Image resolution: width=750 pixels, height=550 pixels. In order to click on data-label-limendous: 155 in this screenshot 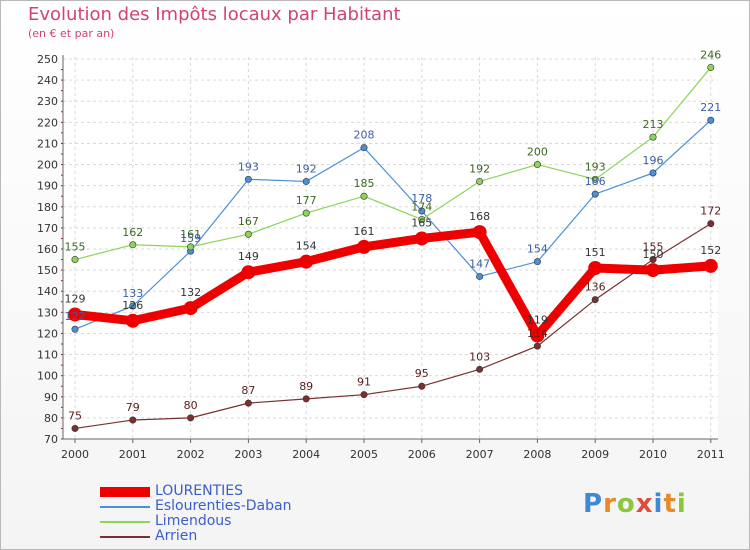, I will do `click(75, 247)`.